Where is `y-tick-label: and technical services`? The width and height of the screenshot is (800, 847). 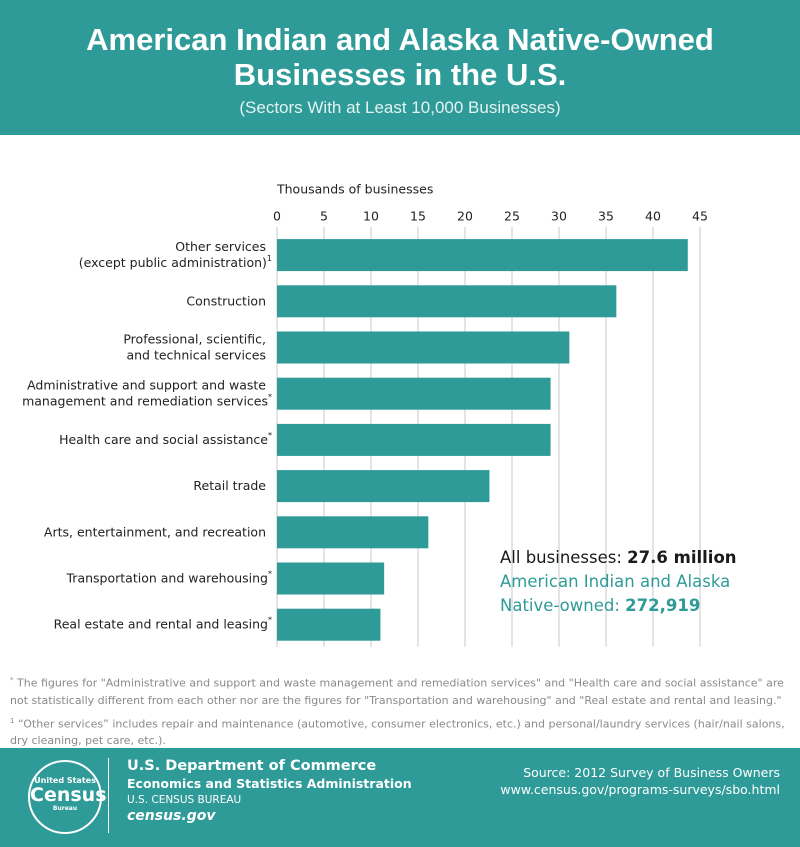
y-tick-label: and technical services is located at coordinates (196, 354).